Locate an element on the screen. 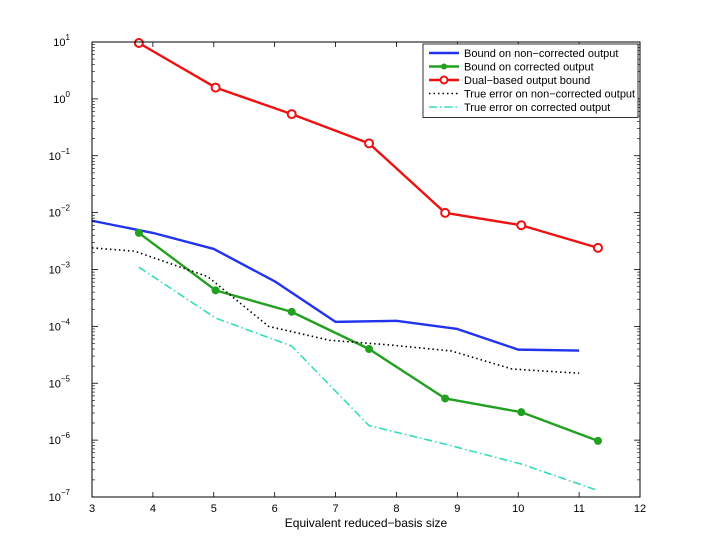  y-tick-label: 10⁻⁶ is located at coordinates (60, 439).